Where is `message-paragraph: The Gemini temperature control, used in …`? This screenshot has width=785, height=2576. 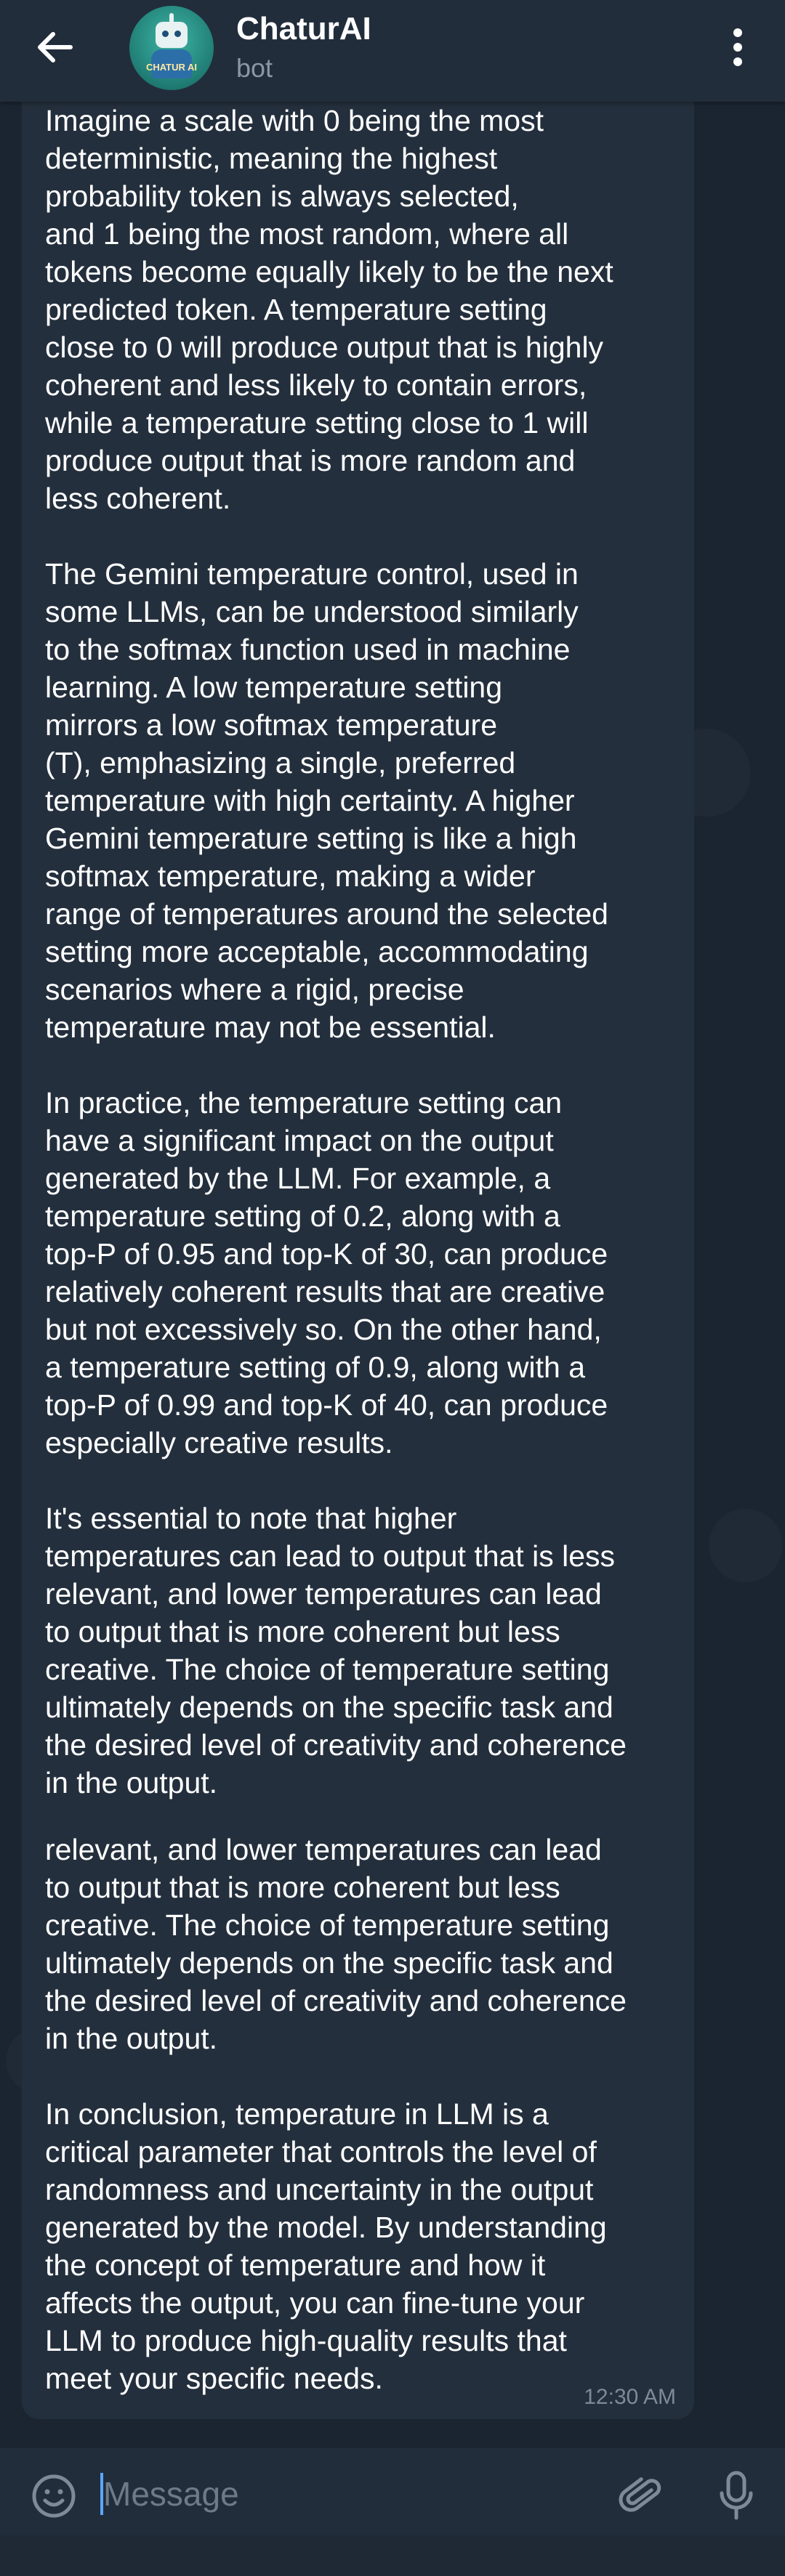
message-paragraph: The Gemini temperature control, used in … is located at coordinates (326, 800).